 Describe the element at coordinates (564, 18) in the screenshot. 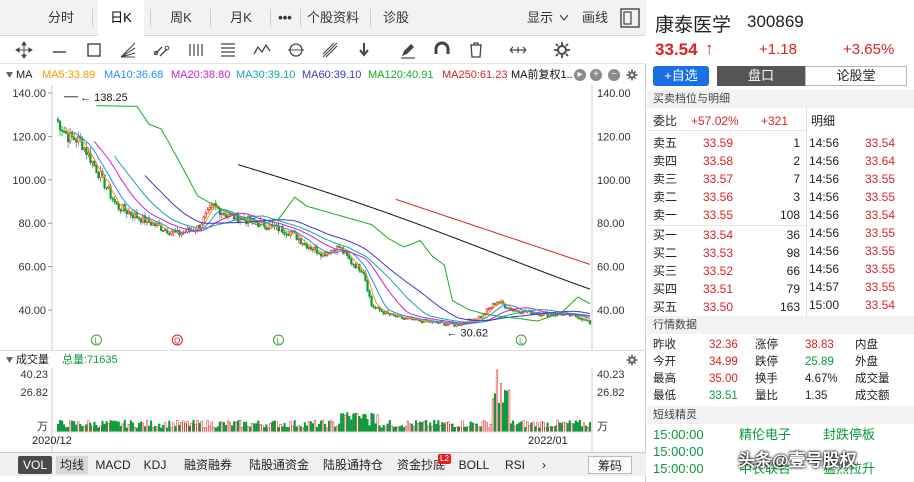

I see `chevron-down-icon` at that location.